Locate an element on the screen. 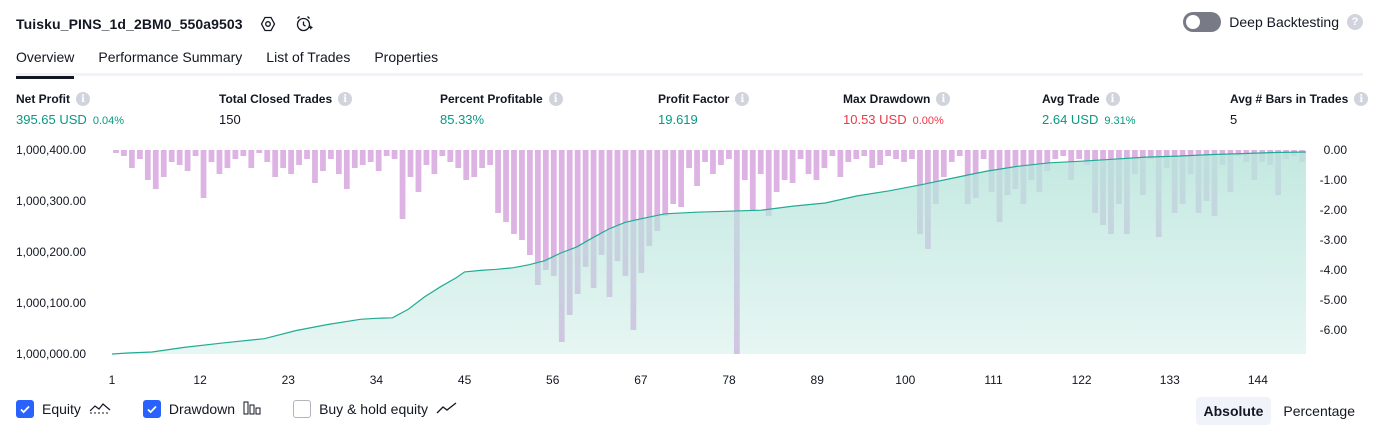  help-icon: ? is located at coordinates (1355, 22).